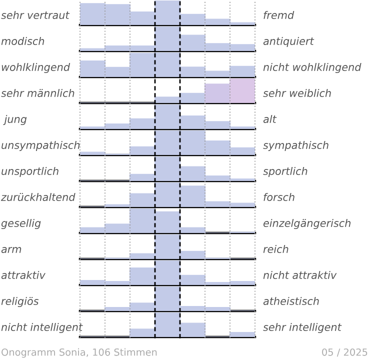  I want to click on y-axis-title: zurückhaltend, so click(38, 197).